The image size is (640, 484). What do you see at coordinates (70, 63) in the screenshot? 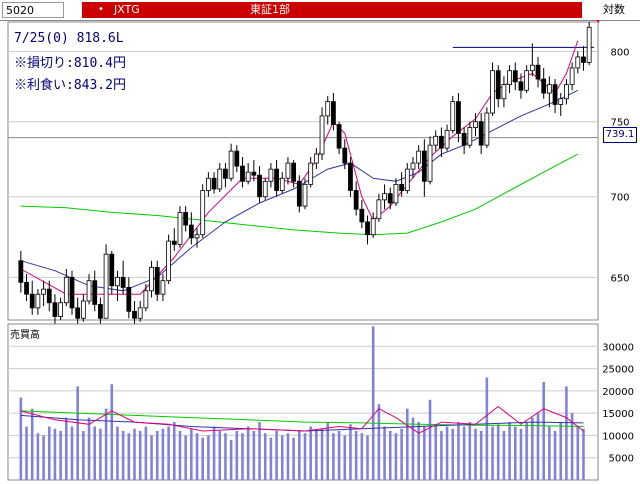
I see `stop-loss-info: ※損切り:810.4円` at bounding box center [70, 63].